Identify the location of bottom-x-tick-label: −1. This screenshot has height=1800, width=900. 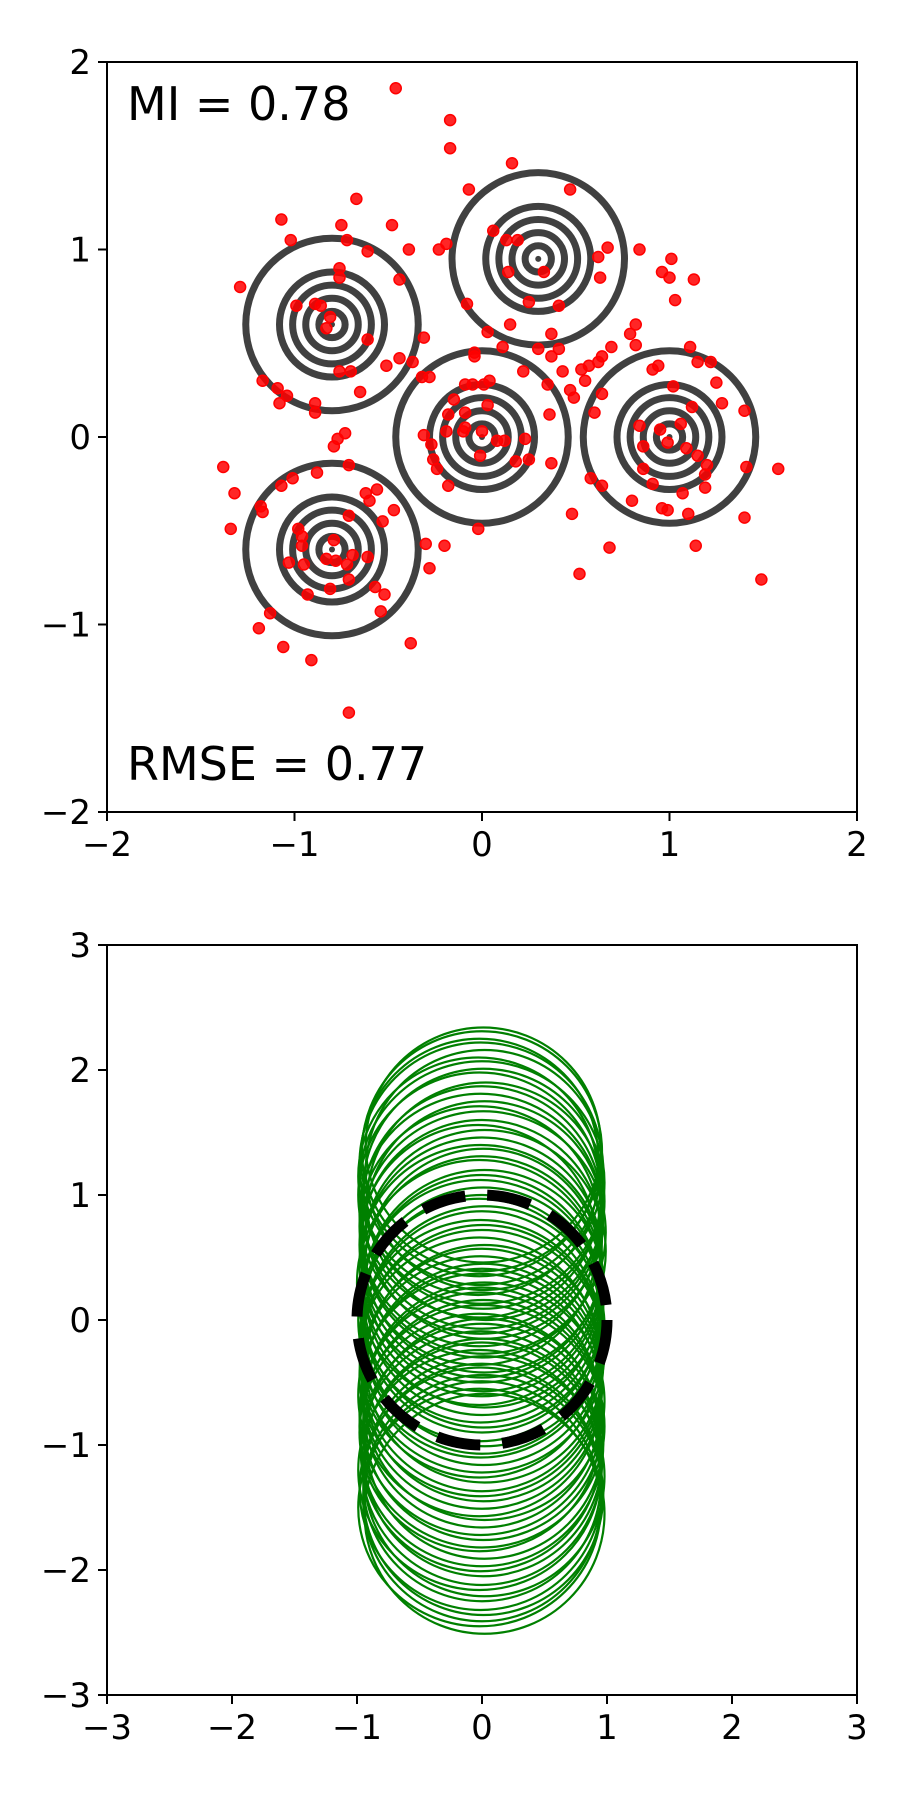
(357, 1728).